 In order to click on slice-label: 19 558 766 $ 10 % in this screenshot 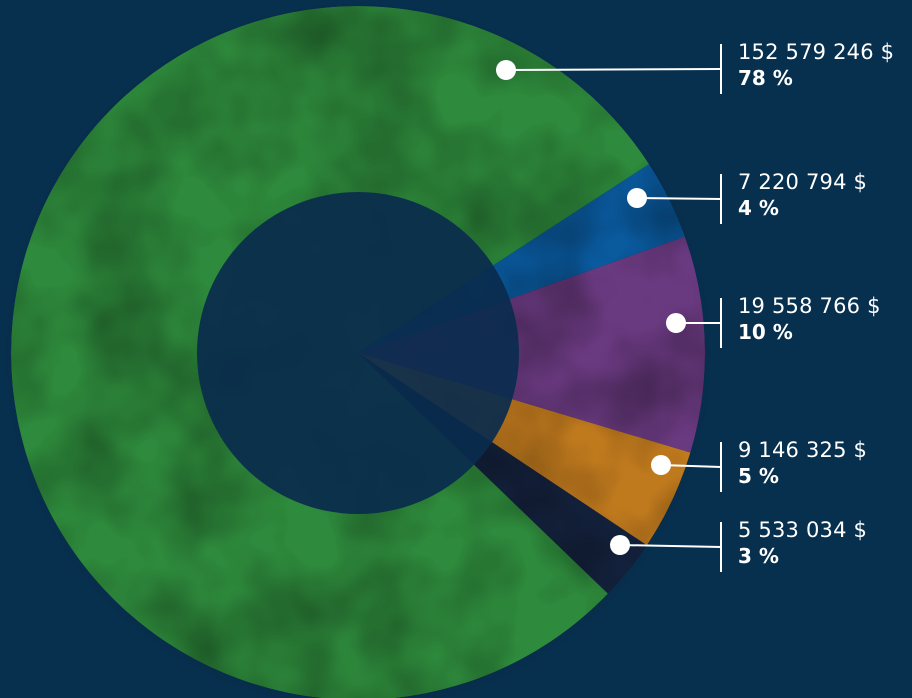, I will do `click(809, 319)`.